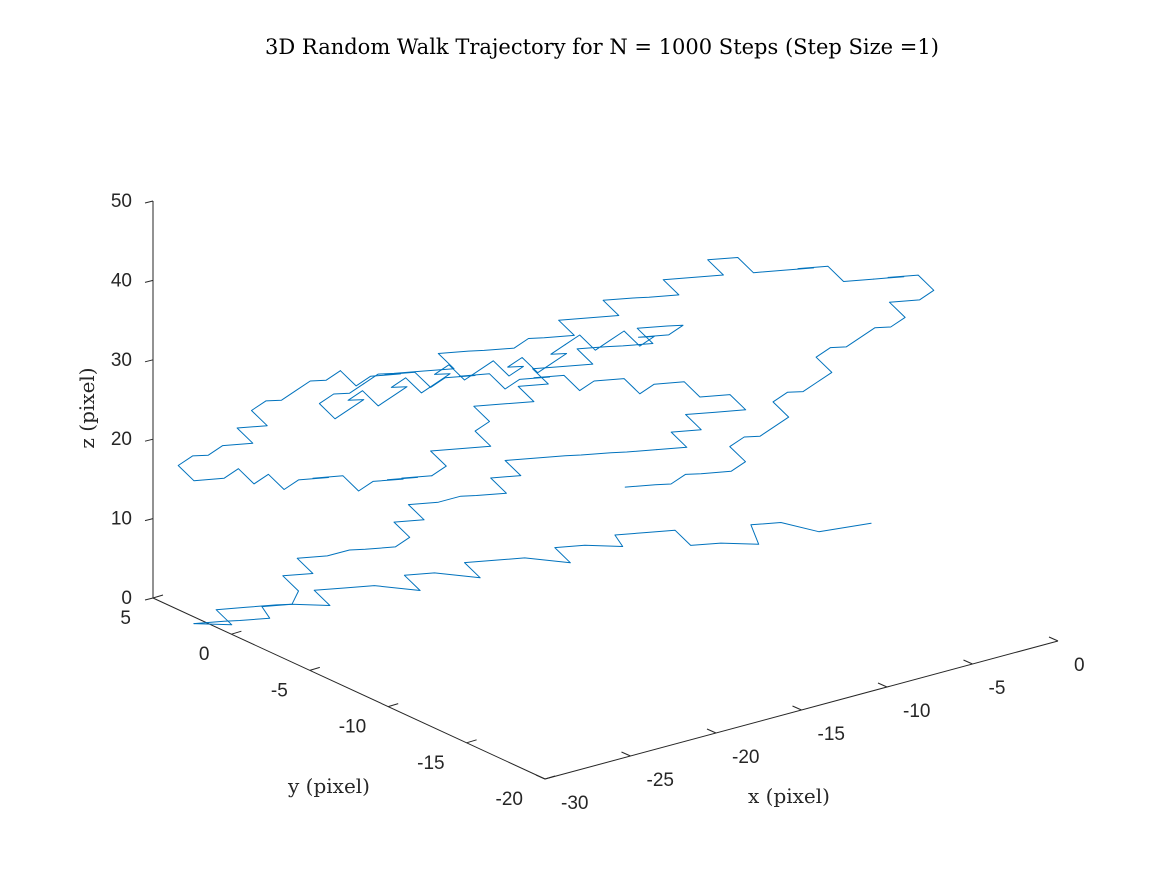 This screenshot has width=1167, height=875. I want to click on x-ticks: -30 -25 -20 -15 -10 -5 0, so click(810, 725).